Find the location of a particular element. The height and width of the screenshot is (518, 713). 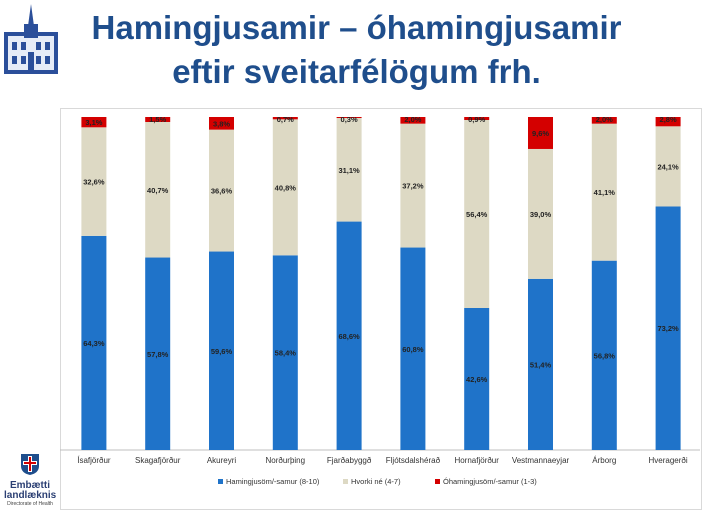

building-logo-icon is located at coordinates (31, 39).